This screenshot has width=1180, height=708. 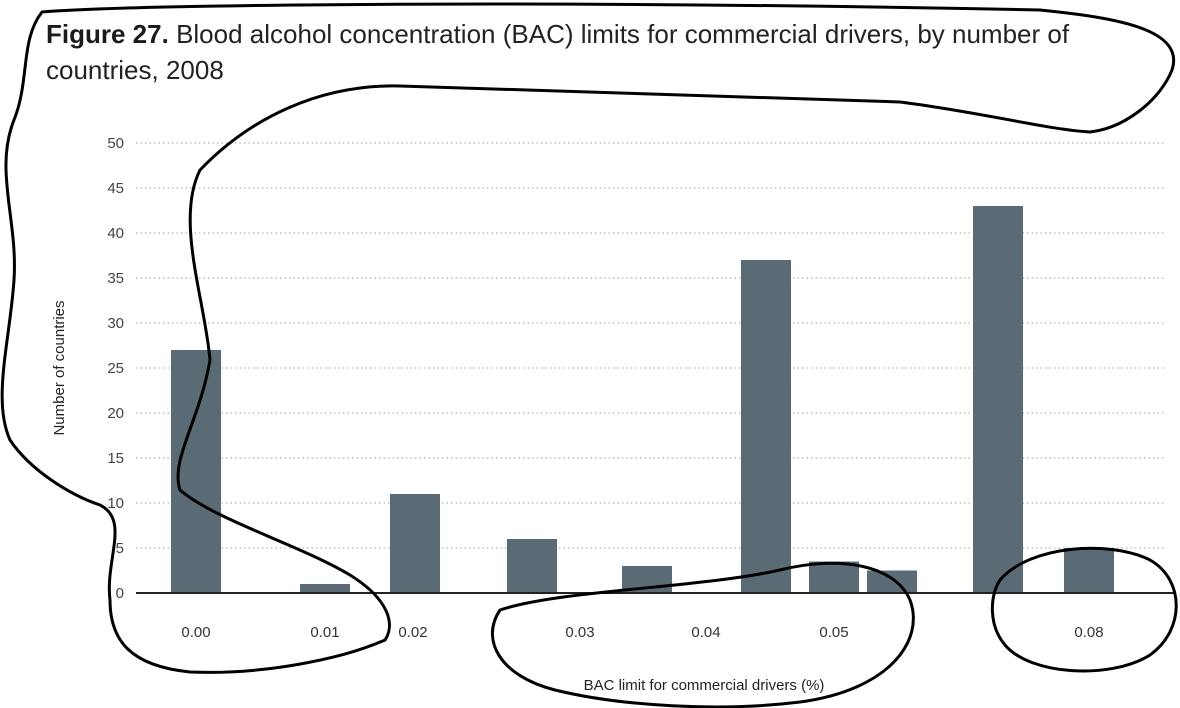 What do you see at coordinates (115, 413) in the screenshot?
I see `y-tick-label: 20` at bounding box center [115, 413].